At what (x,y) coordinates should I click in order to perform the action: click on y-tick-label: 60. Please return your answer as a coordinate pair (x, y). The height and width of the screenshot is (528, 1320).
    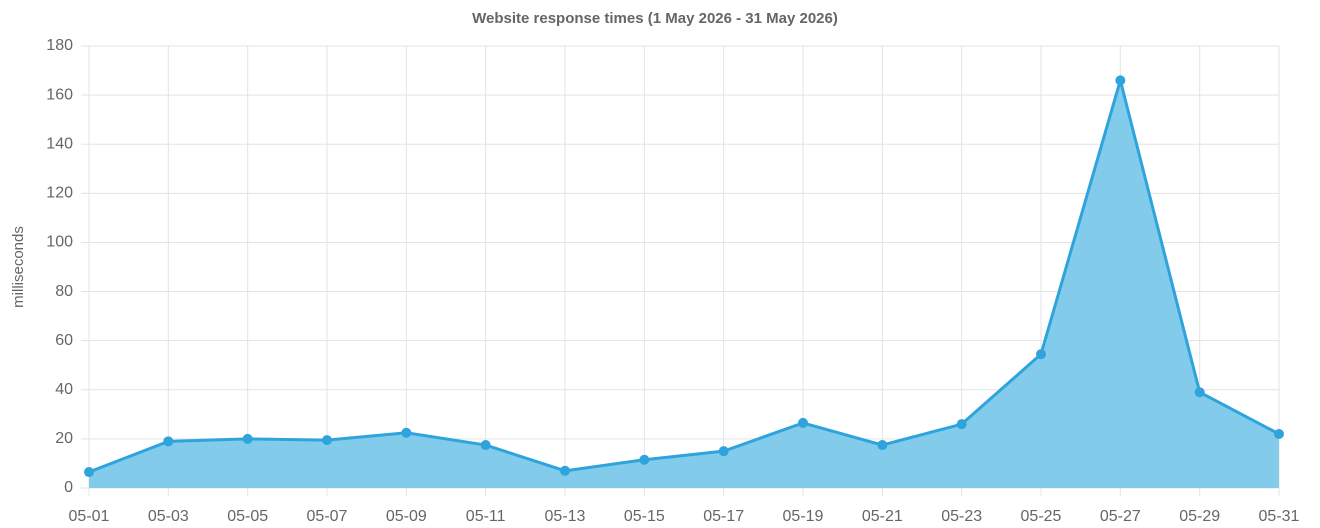
    Looking at the image, I should click on (64, 340).